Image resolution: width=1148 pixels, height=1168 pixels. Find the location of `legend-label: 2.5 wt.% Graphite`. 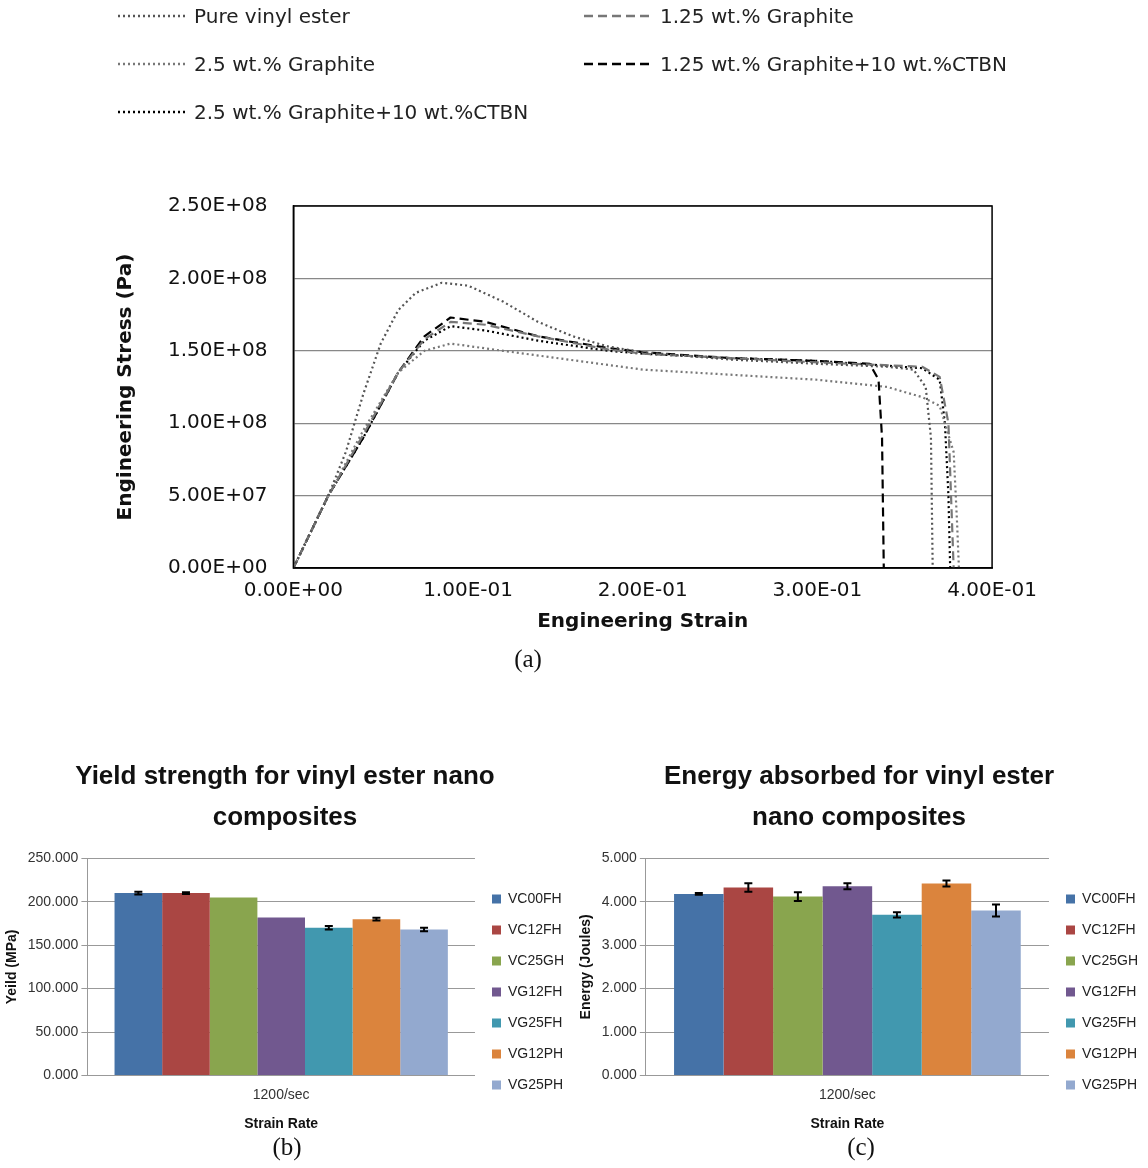

legend-label: 2.5 wt.% Graphite is located at coordinates (285, 64).